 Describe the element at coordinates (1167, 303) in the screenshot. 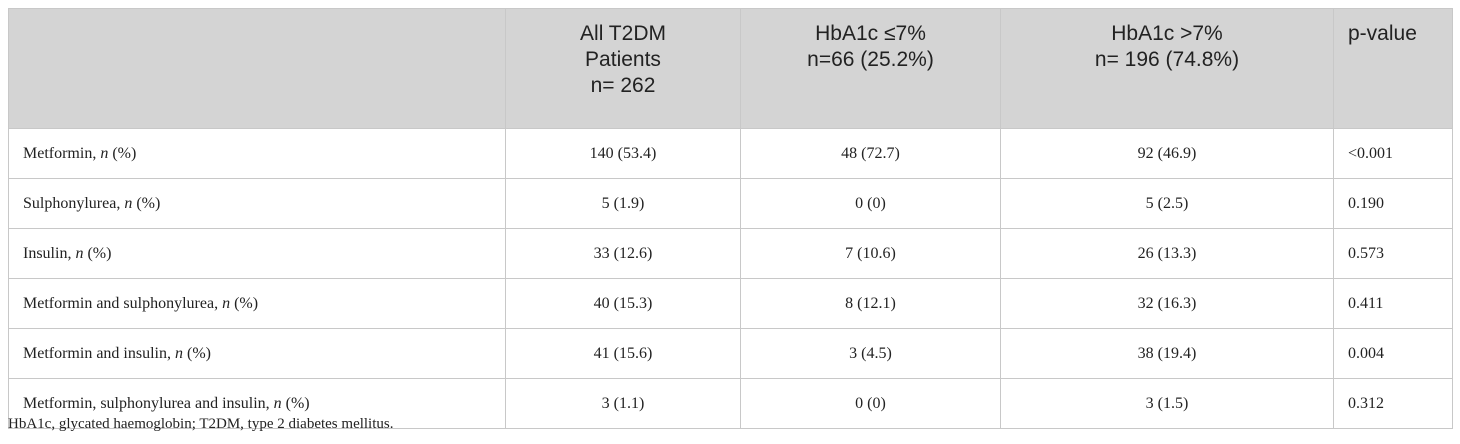

I see `table-cell: 32 (16.3)` at that location.